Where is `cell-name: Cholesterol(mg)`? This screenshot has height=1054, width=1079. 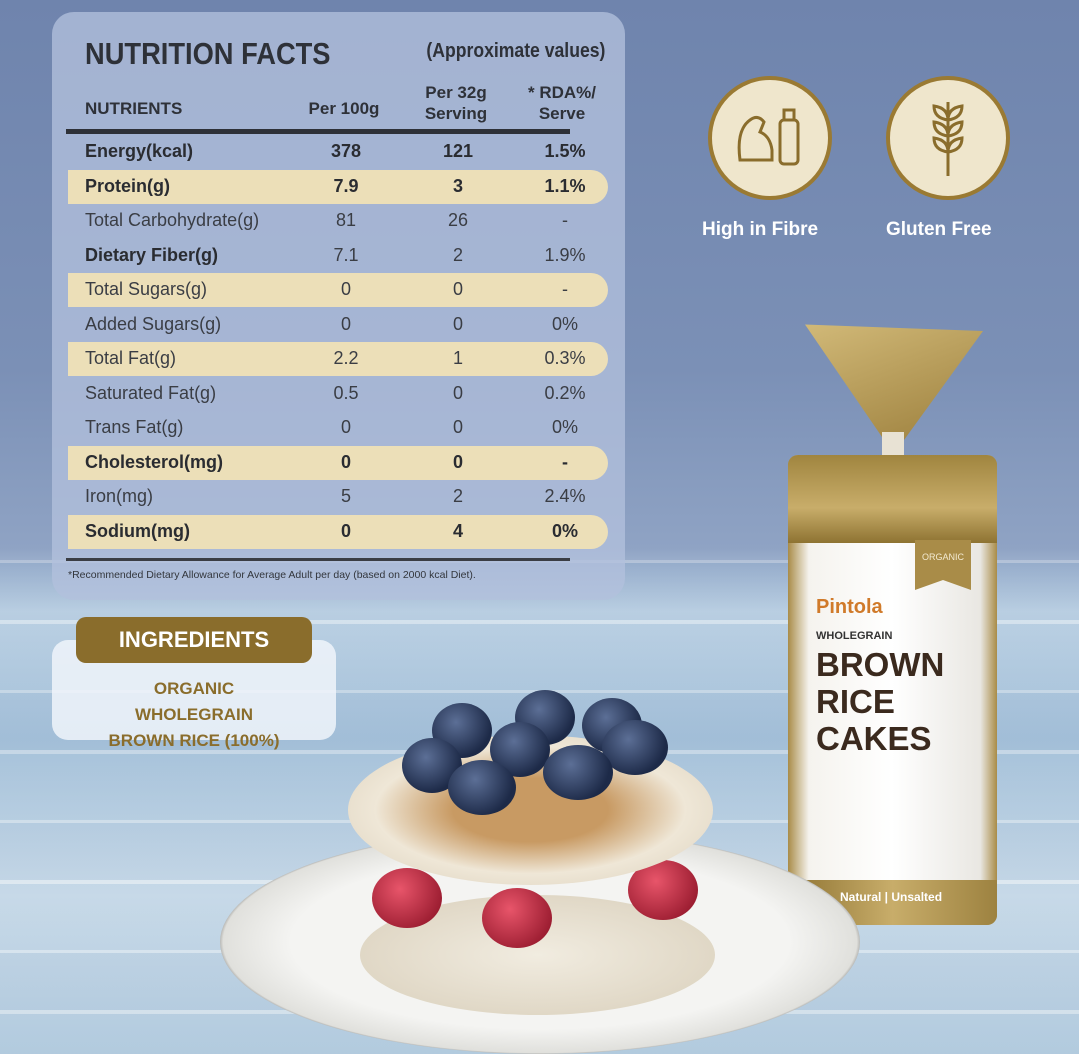
cell-name: Cholesterol(mg) is located at coordinates (154, 461).